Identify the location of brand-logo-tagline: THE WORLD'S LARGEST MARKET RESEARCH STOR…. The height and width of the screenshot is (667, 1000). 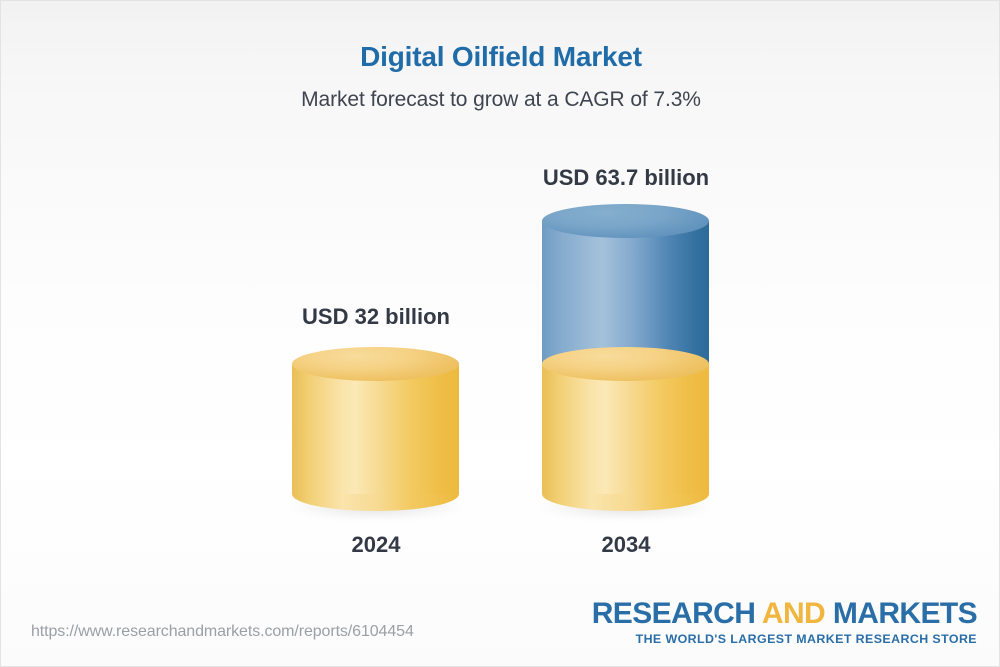
(806, 639).